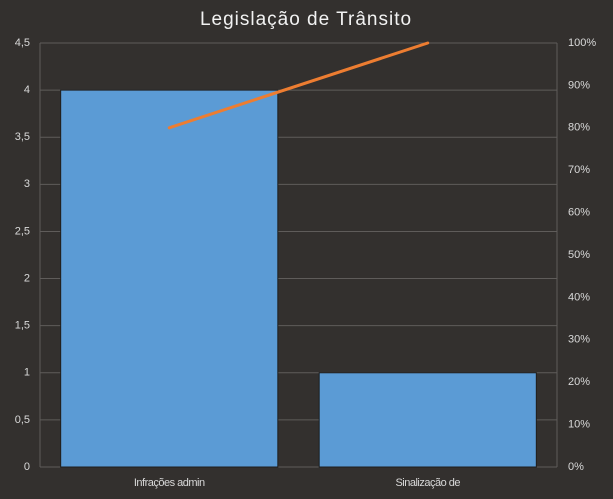 The image size is (613, 499). I want to click on y2-tick-label: 20%, so click(579, 382).